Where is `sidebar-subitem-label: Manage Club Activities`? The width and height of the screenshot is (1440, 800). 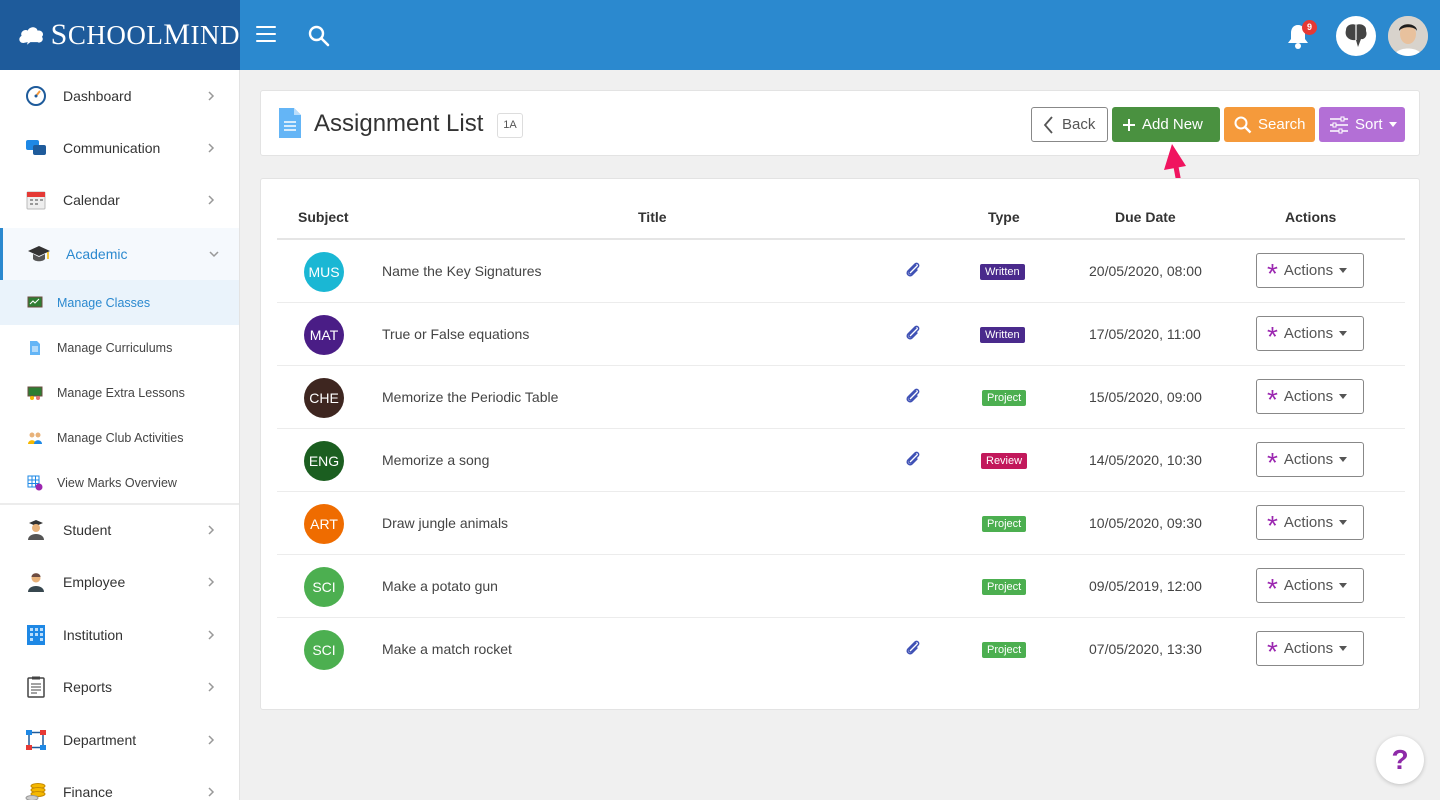
sidebar-subitem-label: Manage Club Activities is located at coordinates (120, 437).